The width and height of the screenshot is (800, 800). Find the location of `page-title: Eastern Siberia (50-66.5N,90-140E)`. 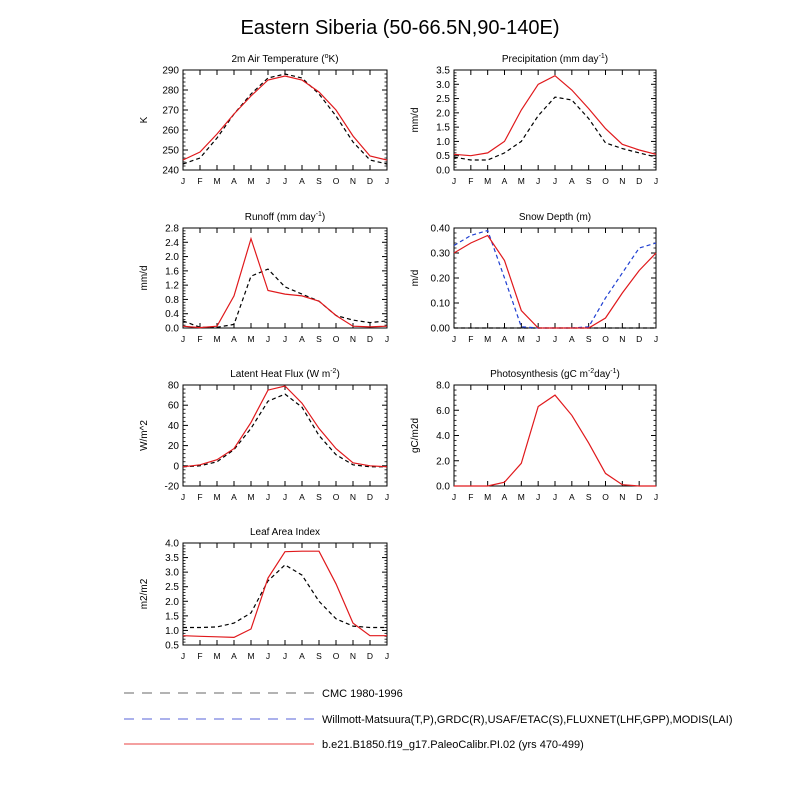

page-title: Eastern Siberia (50-66.5N,90-140E) is located at coordinates (399, 28).